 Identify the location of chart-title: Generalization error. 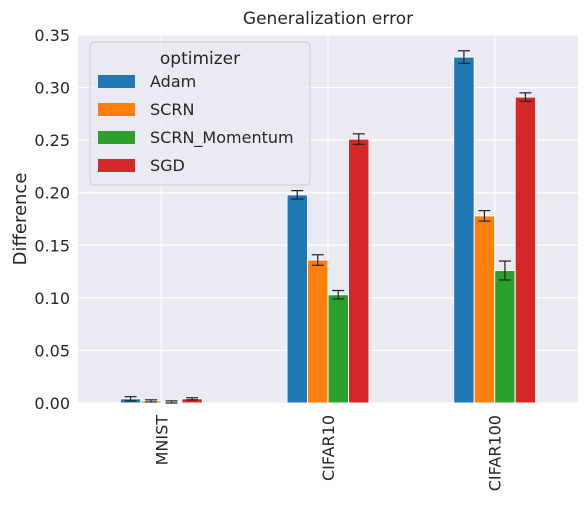
(328, 19).